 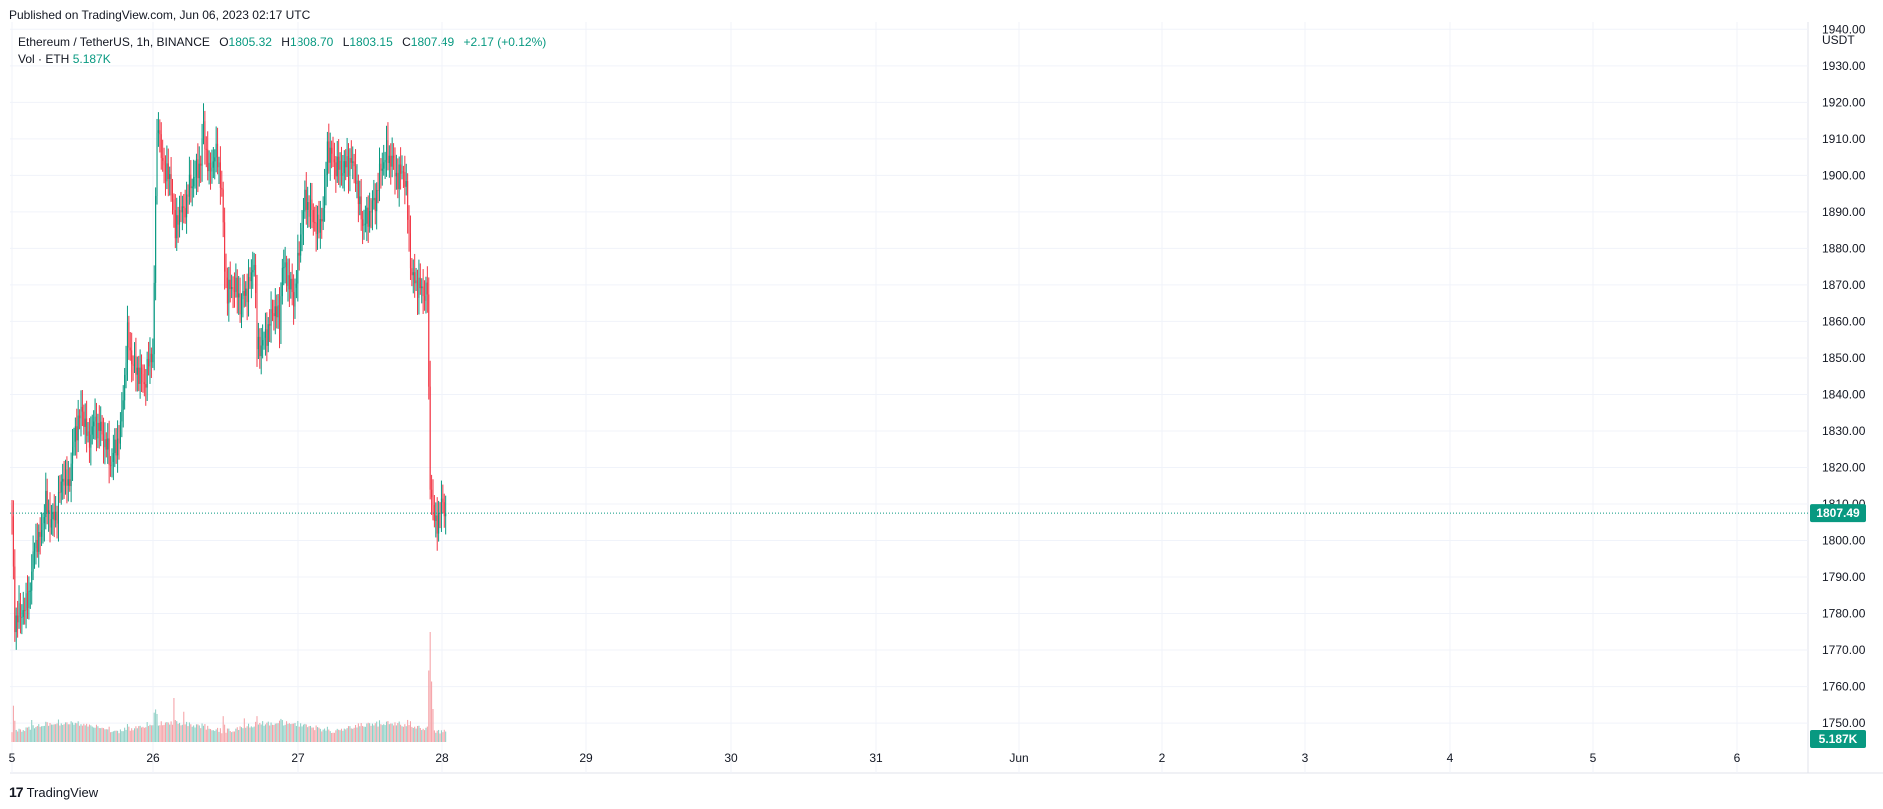 What do you see at coordinates (1844, 723) in the screenshot?
I see `price-tick-label: 1750.00` at bounding box center [1844, 723].